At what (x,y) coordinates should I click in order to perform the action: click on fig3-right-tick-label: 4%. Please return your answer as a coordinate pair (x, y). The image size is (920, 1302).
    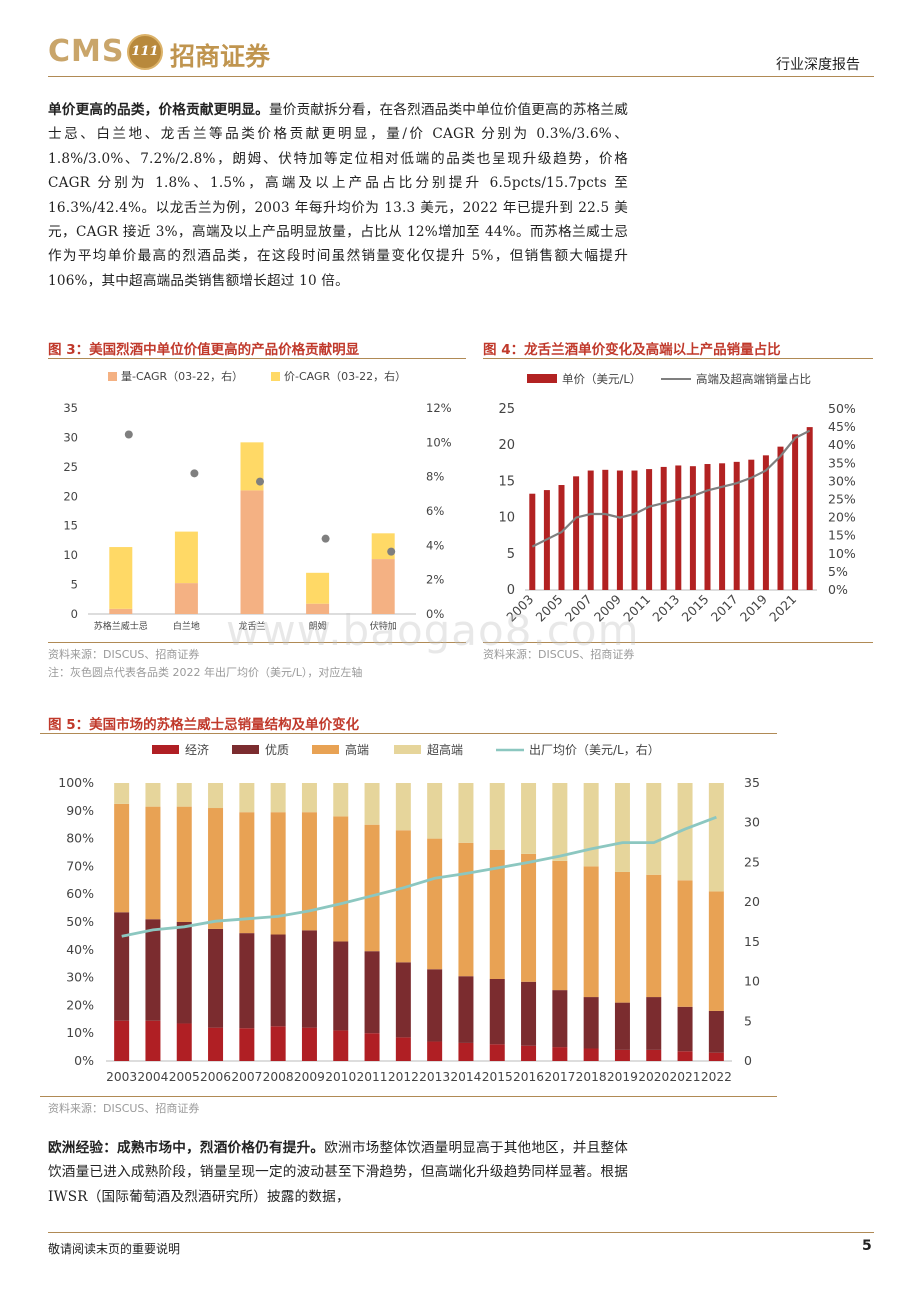
    Looking at the image, I should click on (435, 545).